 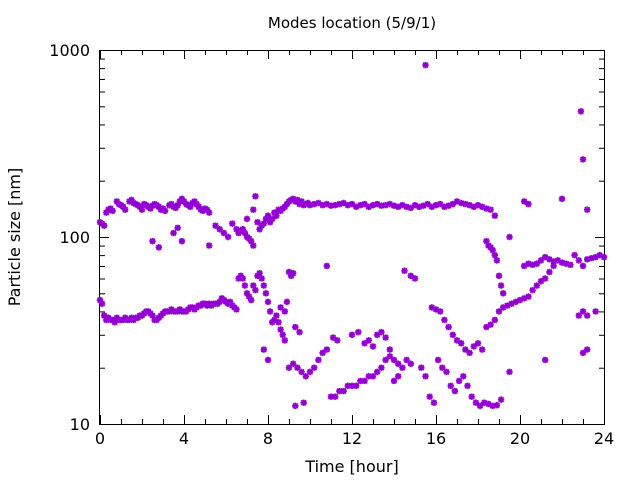 I want to click on y-tick-label: 10, so click(x=80, y=424).